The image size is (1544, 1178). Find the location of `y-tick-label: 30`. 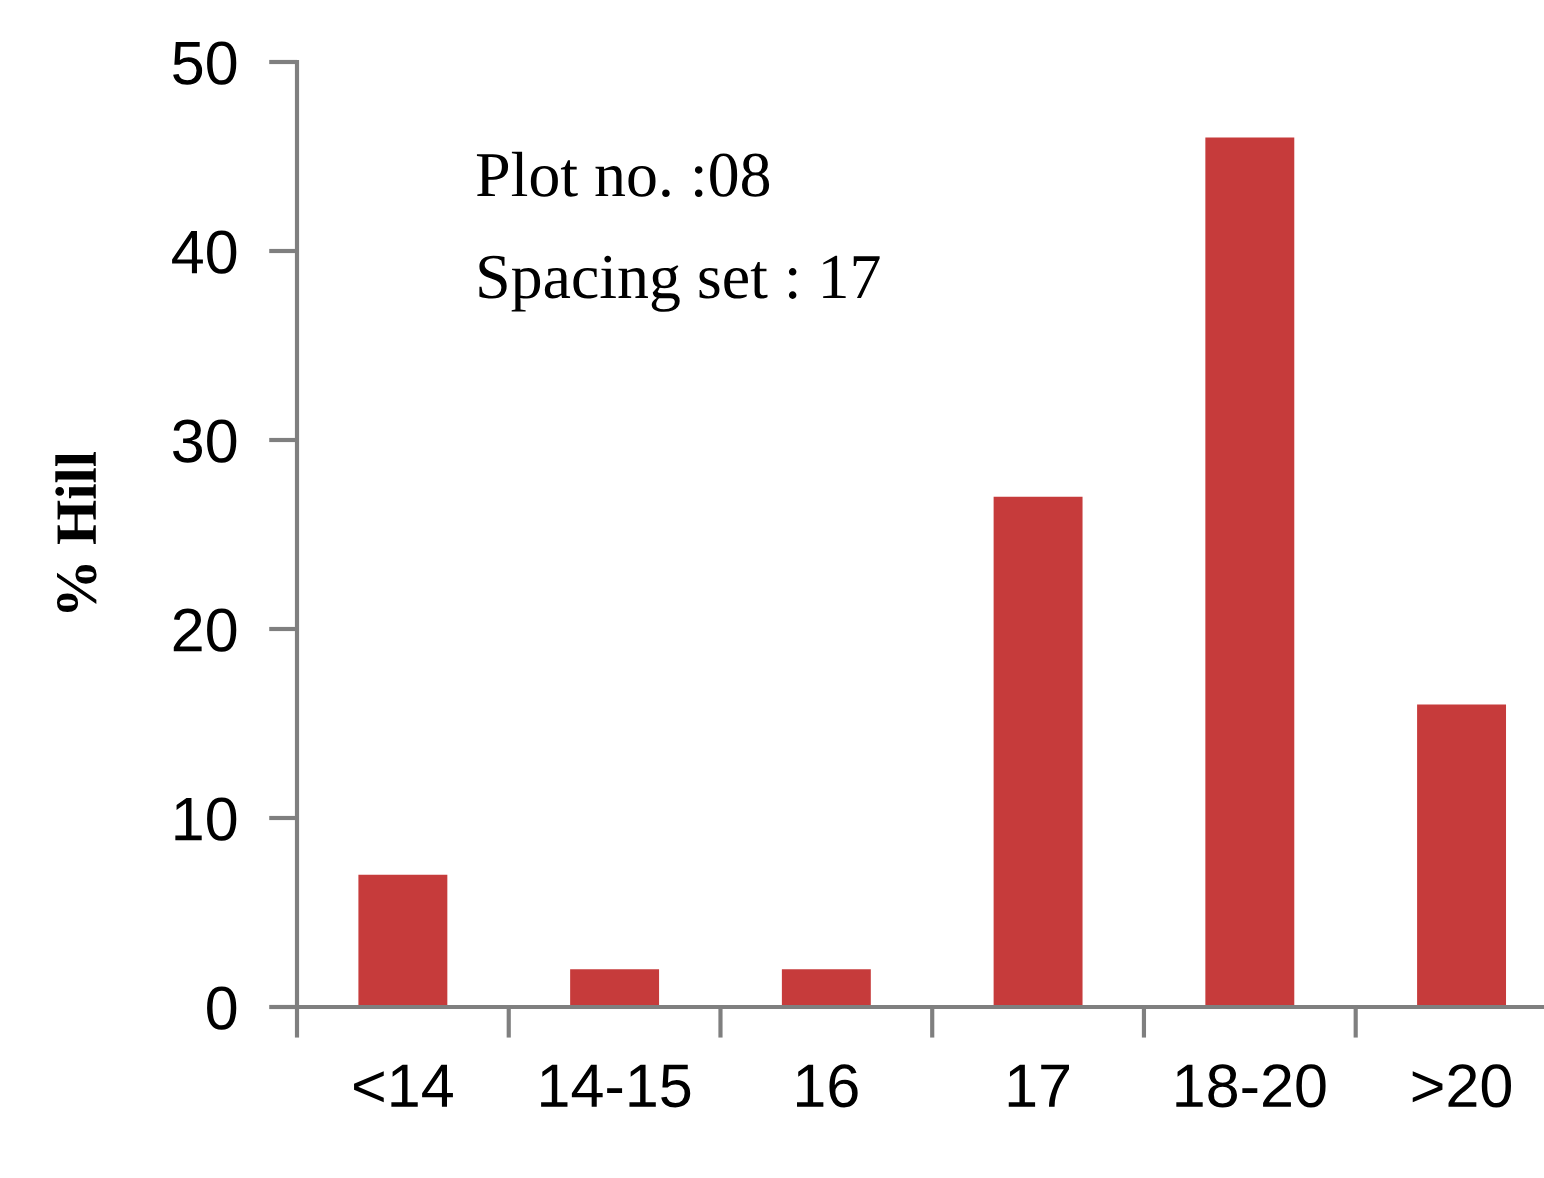

y-tick-label: 30 is located at coordinates (205, 441).